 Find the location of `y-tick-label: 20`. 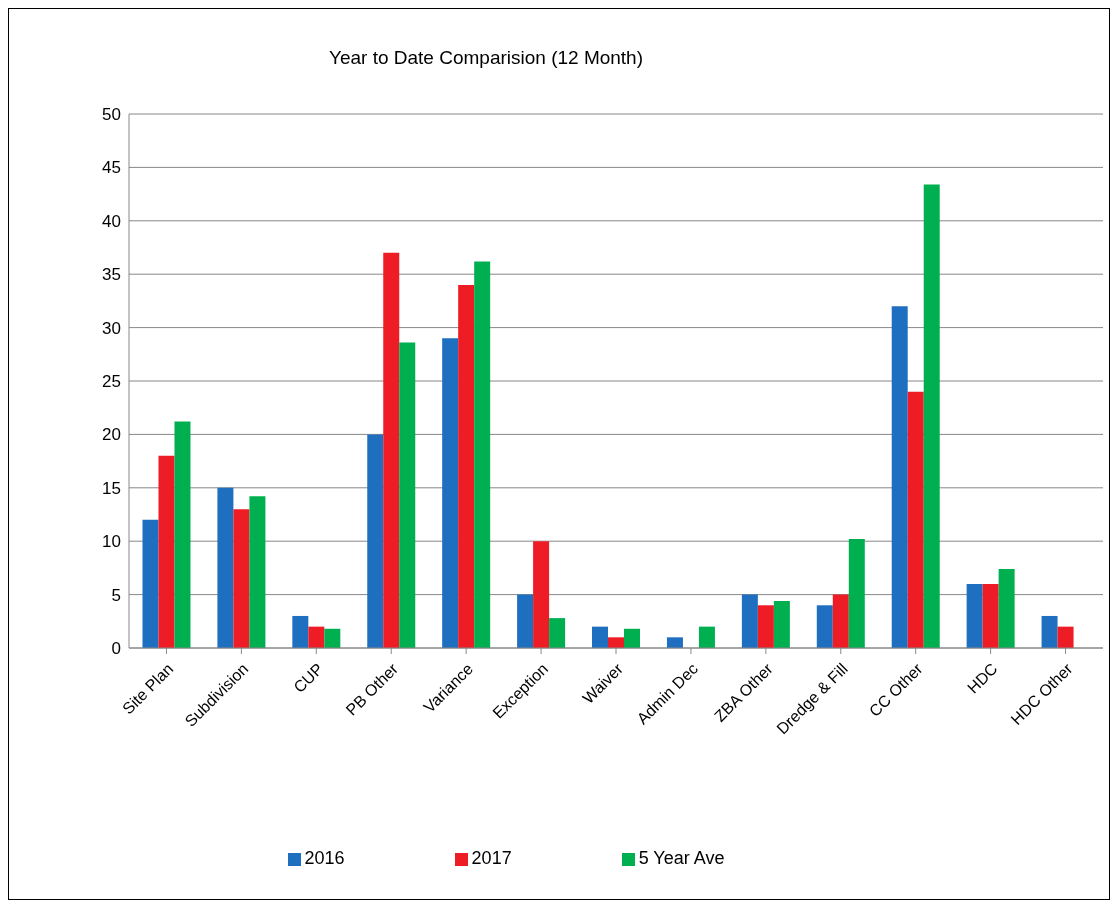

y-tick-label: 20 is located at coordinates (111, 435).